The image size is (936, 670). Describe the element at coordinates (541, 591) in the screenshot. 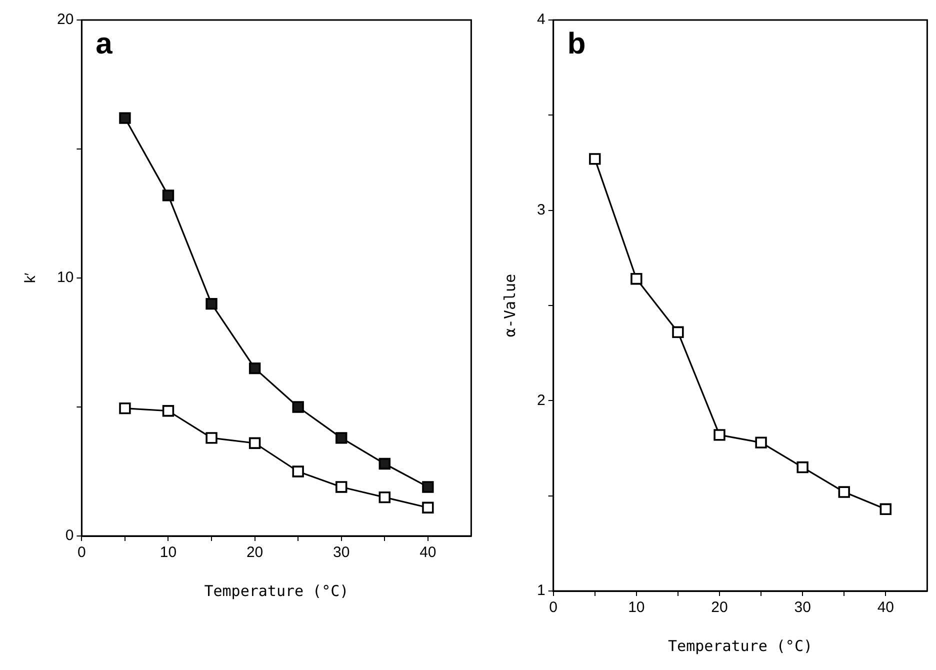

I see `y-tick-label: 1` at that location.